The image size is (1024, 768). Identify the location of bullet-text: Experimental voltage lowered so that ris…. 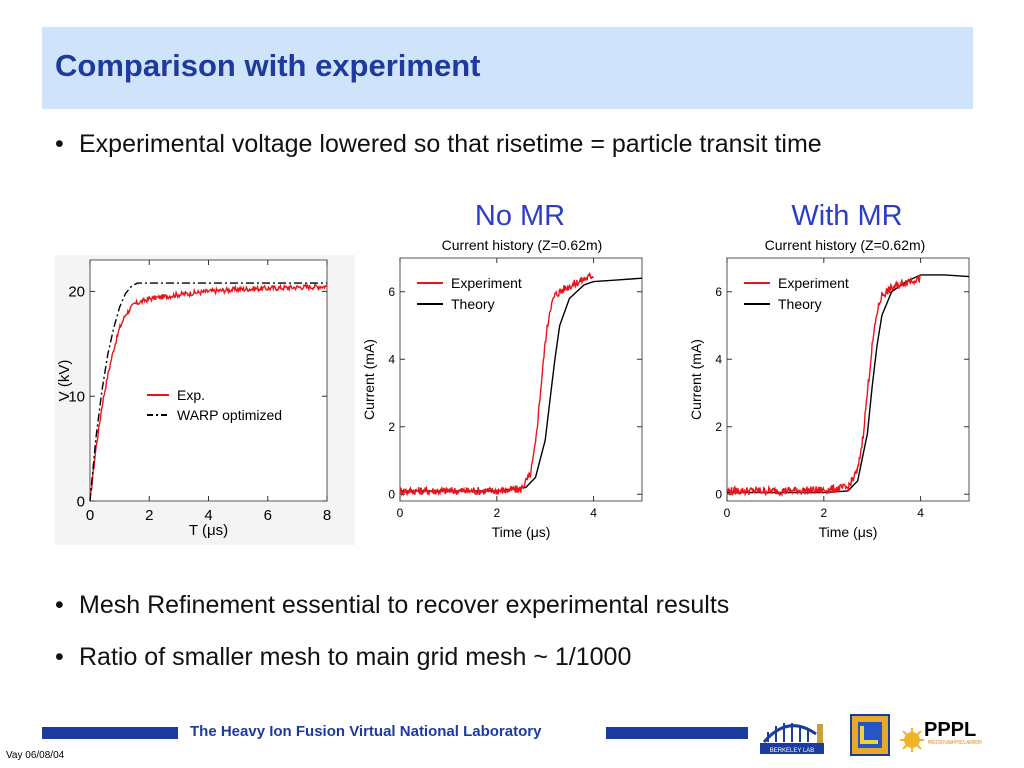
(450, 144).